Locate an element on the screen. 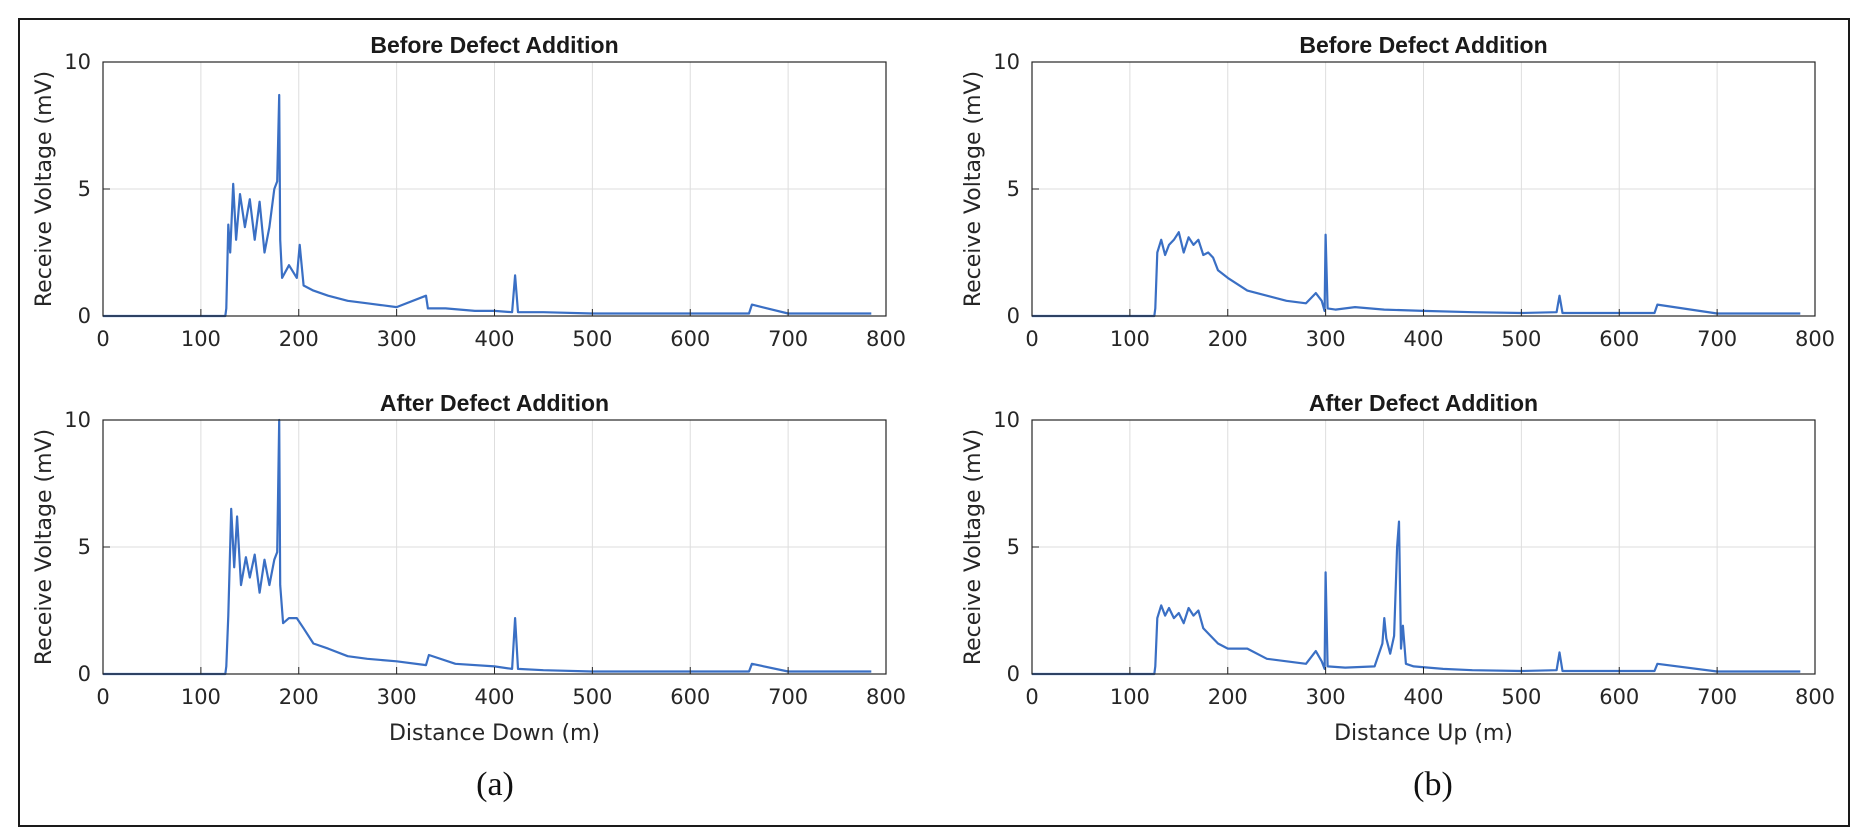 This screenshot has width=1851, height=827. panel-label-a: (a) is located at coordinates (495, 784).